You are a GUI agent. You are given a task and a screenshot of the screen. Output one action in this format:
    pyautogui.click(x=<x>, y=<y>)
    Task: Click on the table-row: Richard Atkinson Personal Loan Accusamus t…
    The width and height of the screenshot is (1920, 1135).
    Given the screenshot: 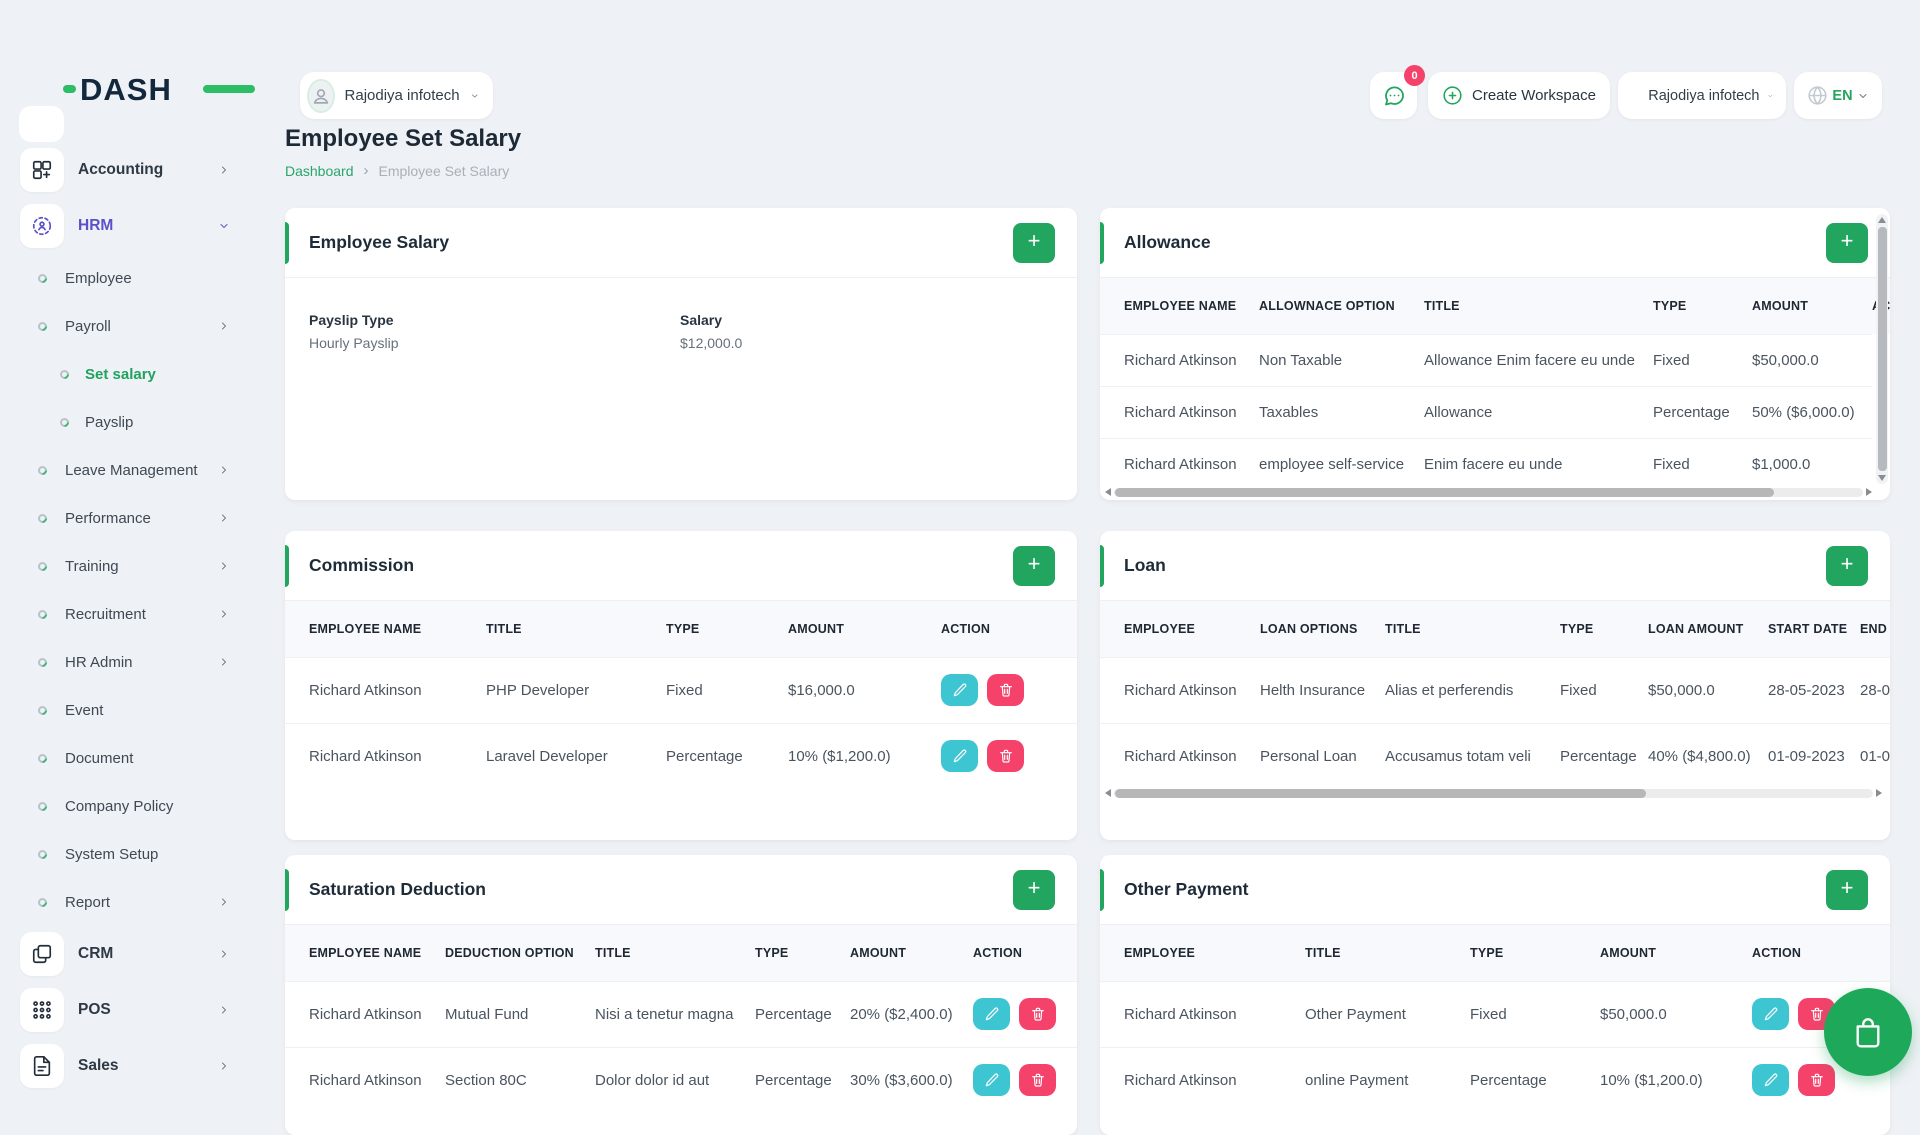 What is the action you would take?
    pyautogui.click(x=1495, y=755)
    